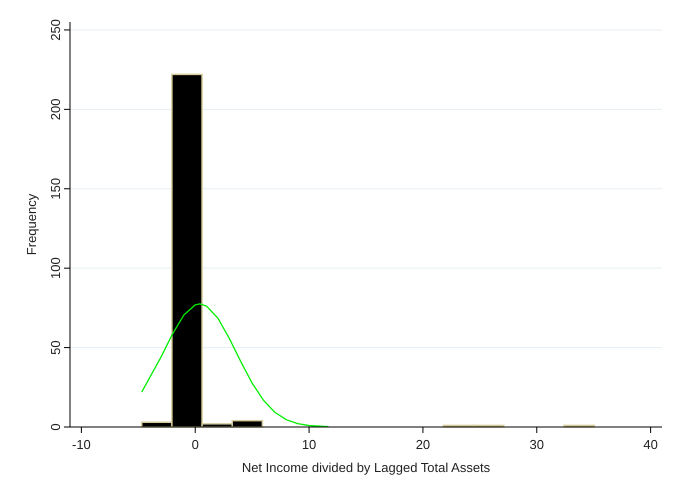 The image size is (686, 482). What do you see at coordinates (366, 467) in the screenshot?
I see `x-axis-title: Net Income divided by Lagged Total Assets` at bounding box center [366, 467].